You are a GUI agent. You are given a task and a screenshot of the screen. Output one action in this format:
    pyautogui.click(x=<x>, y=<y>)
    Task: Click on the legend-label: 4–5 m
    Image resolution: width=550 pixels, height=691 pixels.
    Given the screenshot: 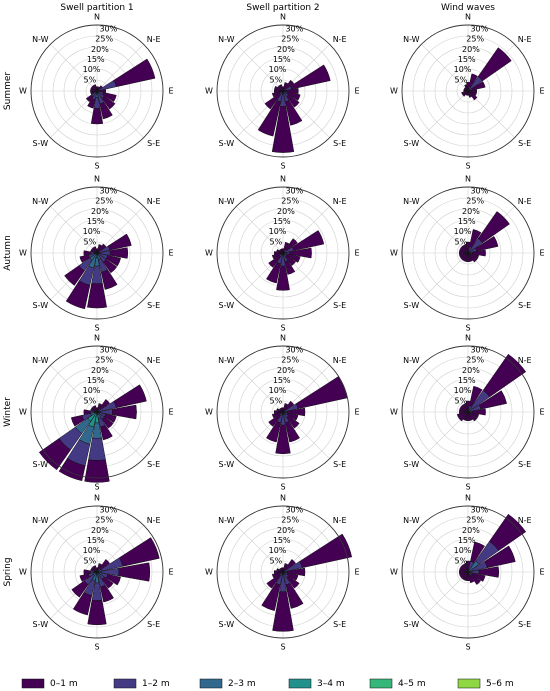 What is the action you would take?
    pyautogui.click(x=412, y=684)
    